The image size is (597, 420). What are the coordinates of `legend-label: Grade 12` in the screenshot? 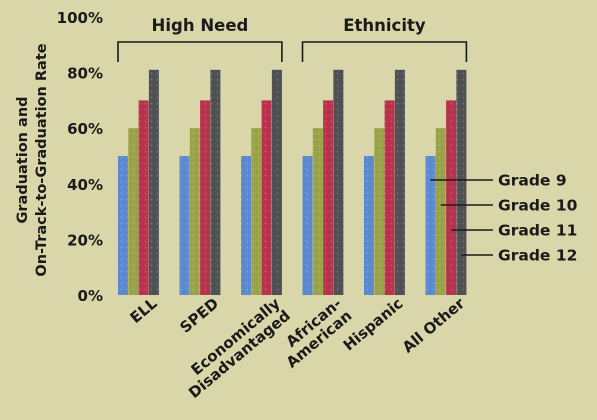 It's located at (537, 256).